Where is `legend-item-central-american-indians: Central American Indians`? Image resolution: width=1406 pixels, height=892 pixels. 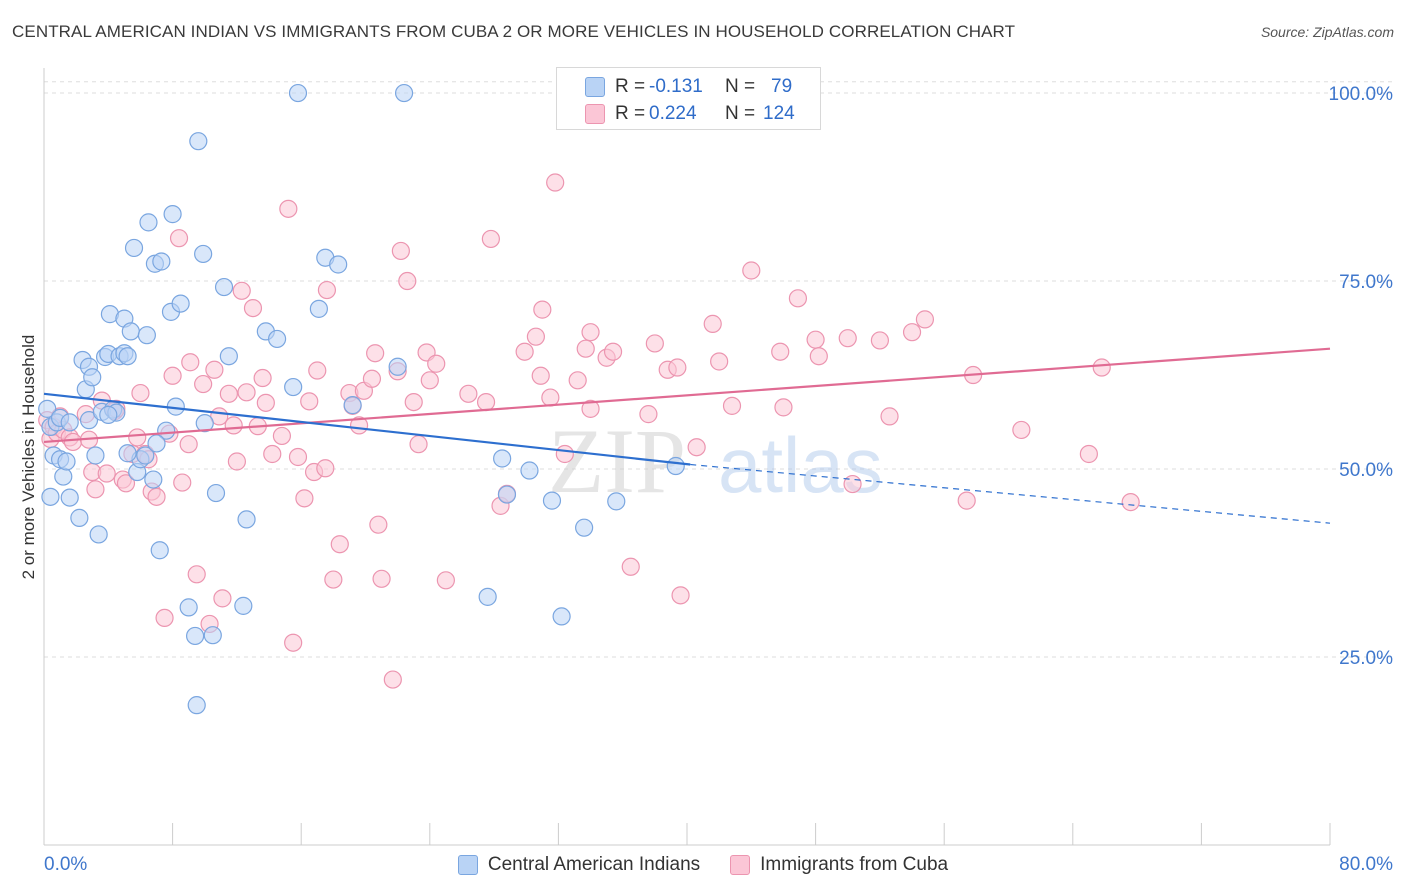
legend-item-central-american-indians: Central American Indians is located at coordinates (579, 865).